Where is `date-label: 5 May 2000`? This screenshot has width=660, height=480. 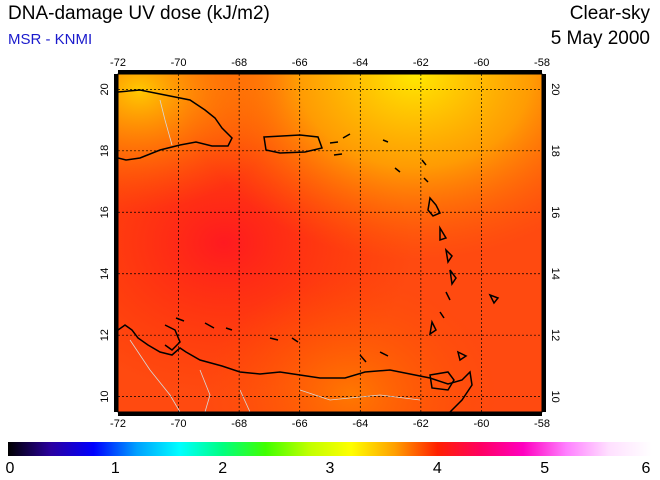
date-label: 5 May 2000 is located at coordinates (600, 38).